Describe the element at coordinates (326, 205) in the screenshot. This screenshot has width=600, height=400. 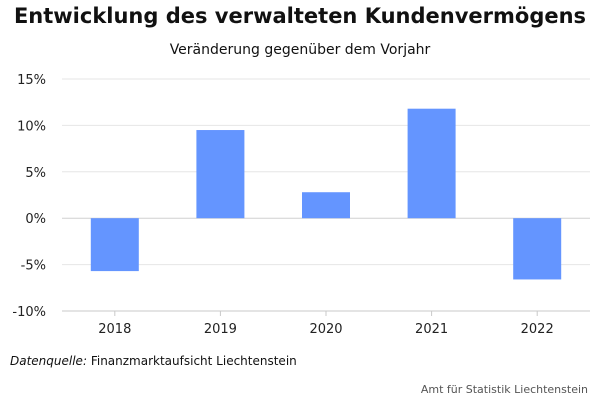
I see `bar-2020` at that location.